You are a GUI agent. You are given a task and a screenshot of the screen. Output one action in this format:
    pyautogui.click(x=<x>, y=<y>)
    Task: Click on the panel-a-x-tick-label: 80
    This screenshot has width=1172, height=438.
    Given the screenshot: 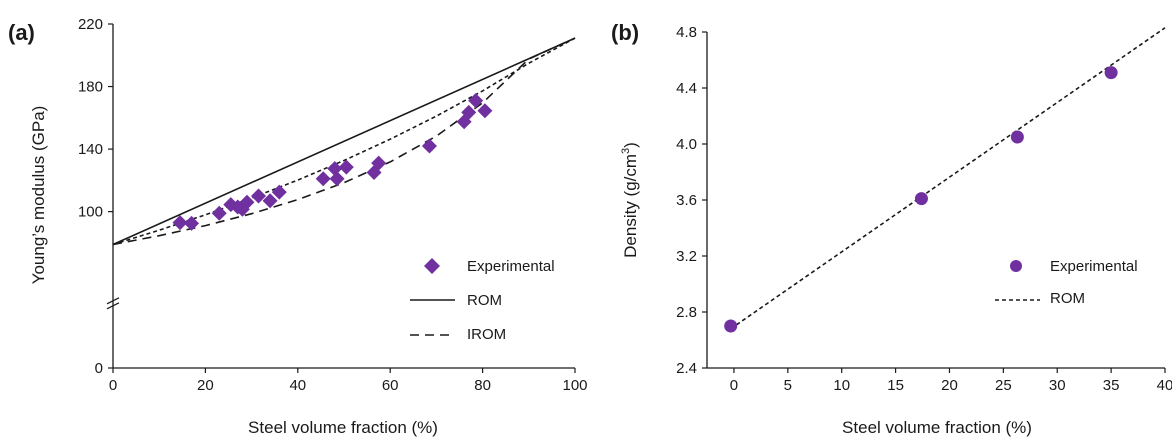 What is the action you would take?
    pyautogui.click(x=482, y=385)
    